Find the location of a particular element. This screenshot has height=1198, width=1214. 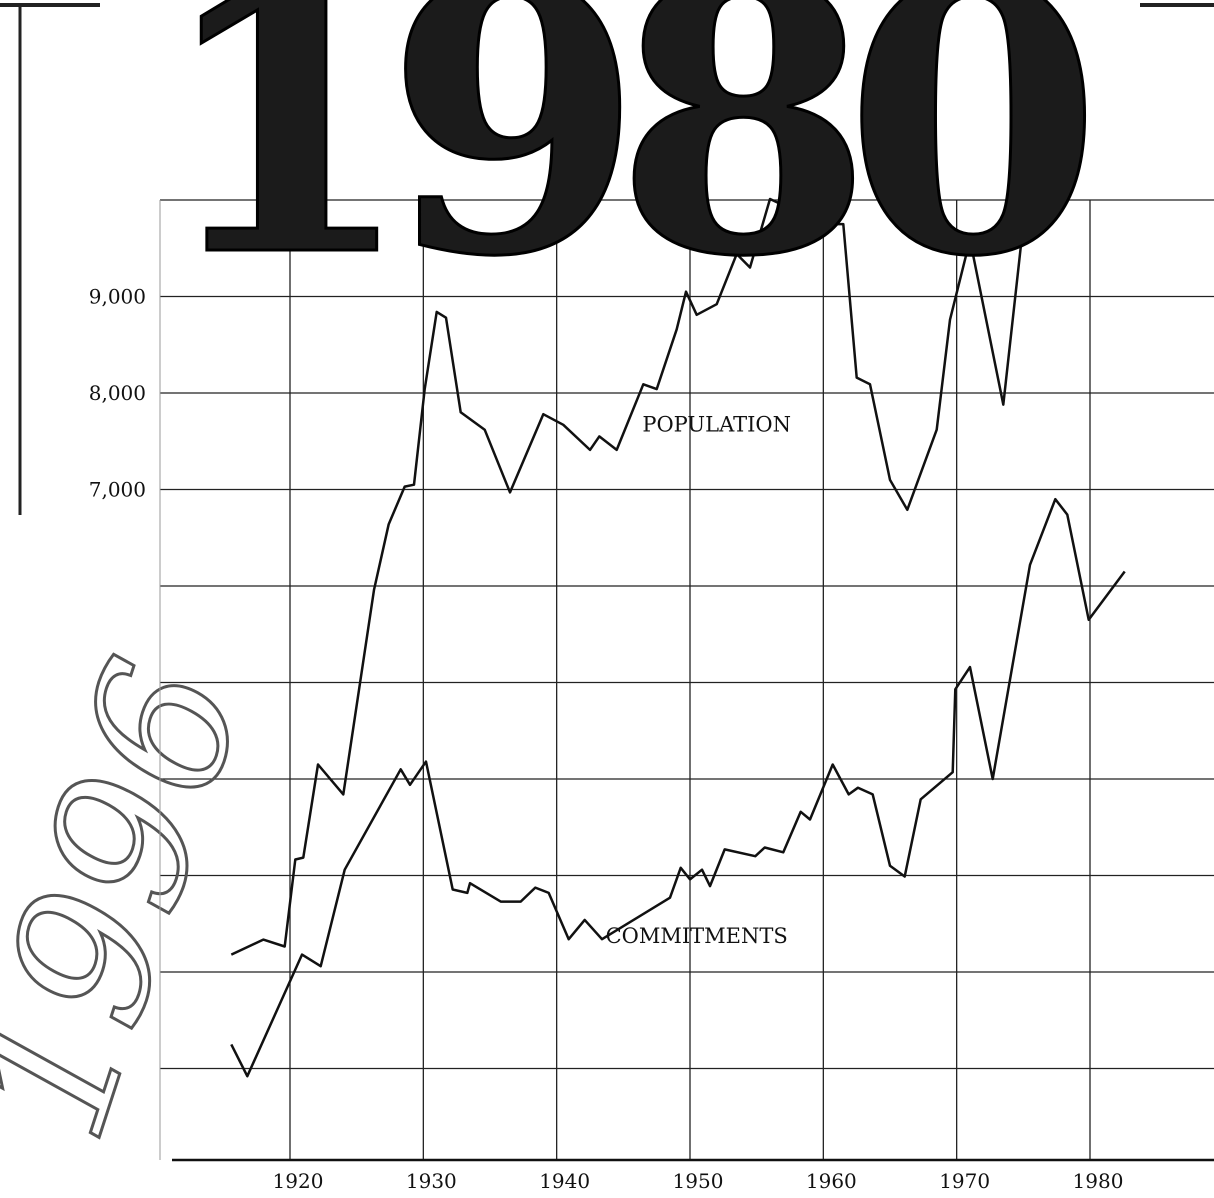

y-tick-label: 9,000 is located at coordinates (117, 297).